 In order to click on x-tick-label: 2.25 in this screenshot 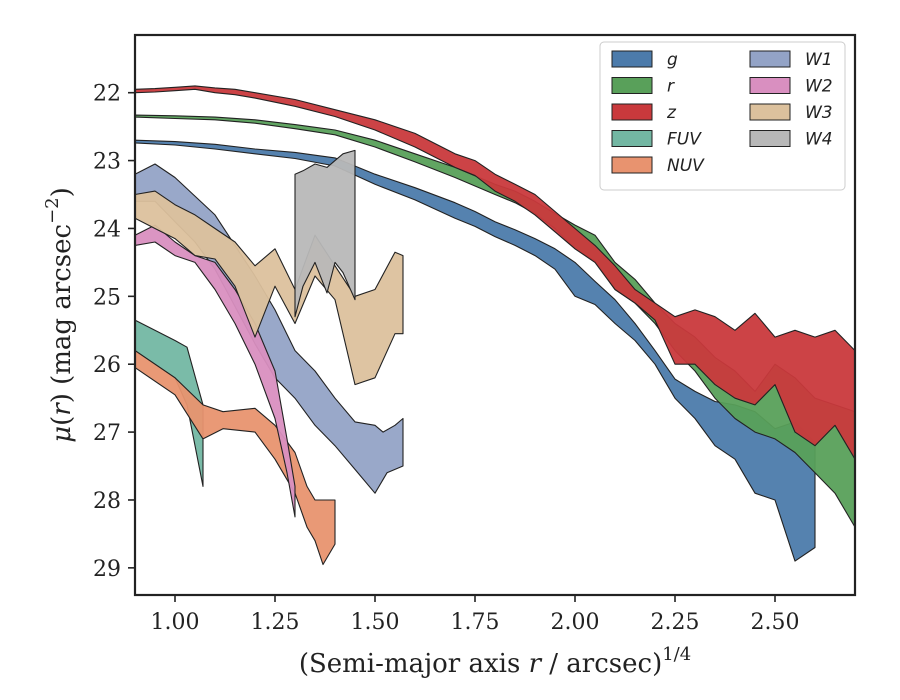, I will do `click(675, 622)`.